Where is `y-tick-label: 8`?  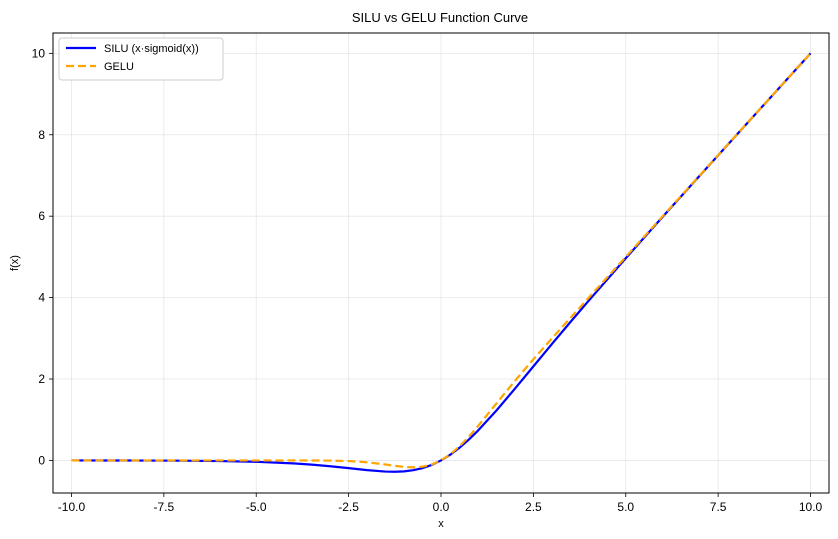 y-tick-label: 8 is located at coordinates (41, 135).